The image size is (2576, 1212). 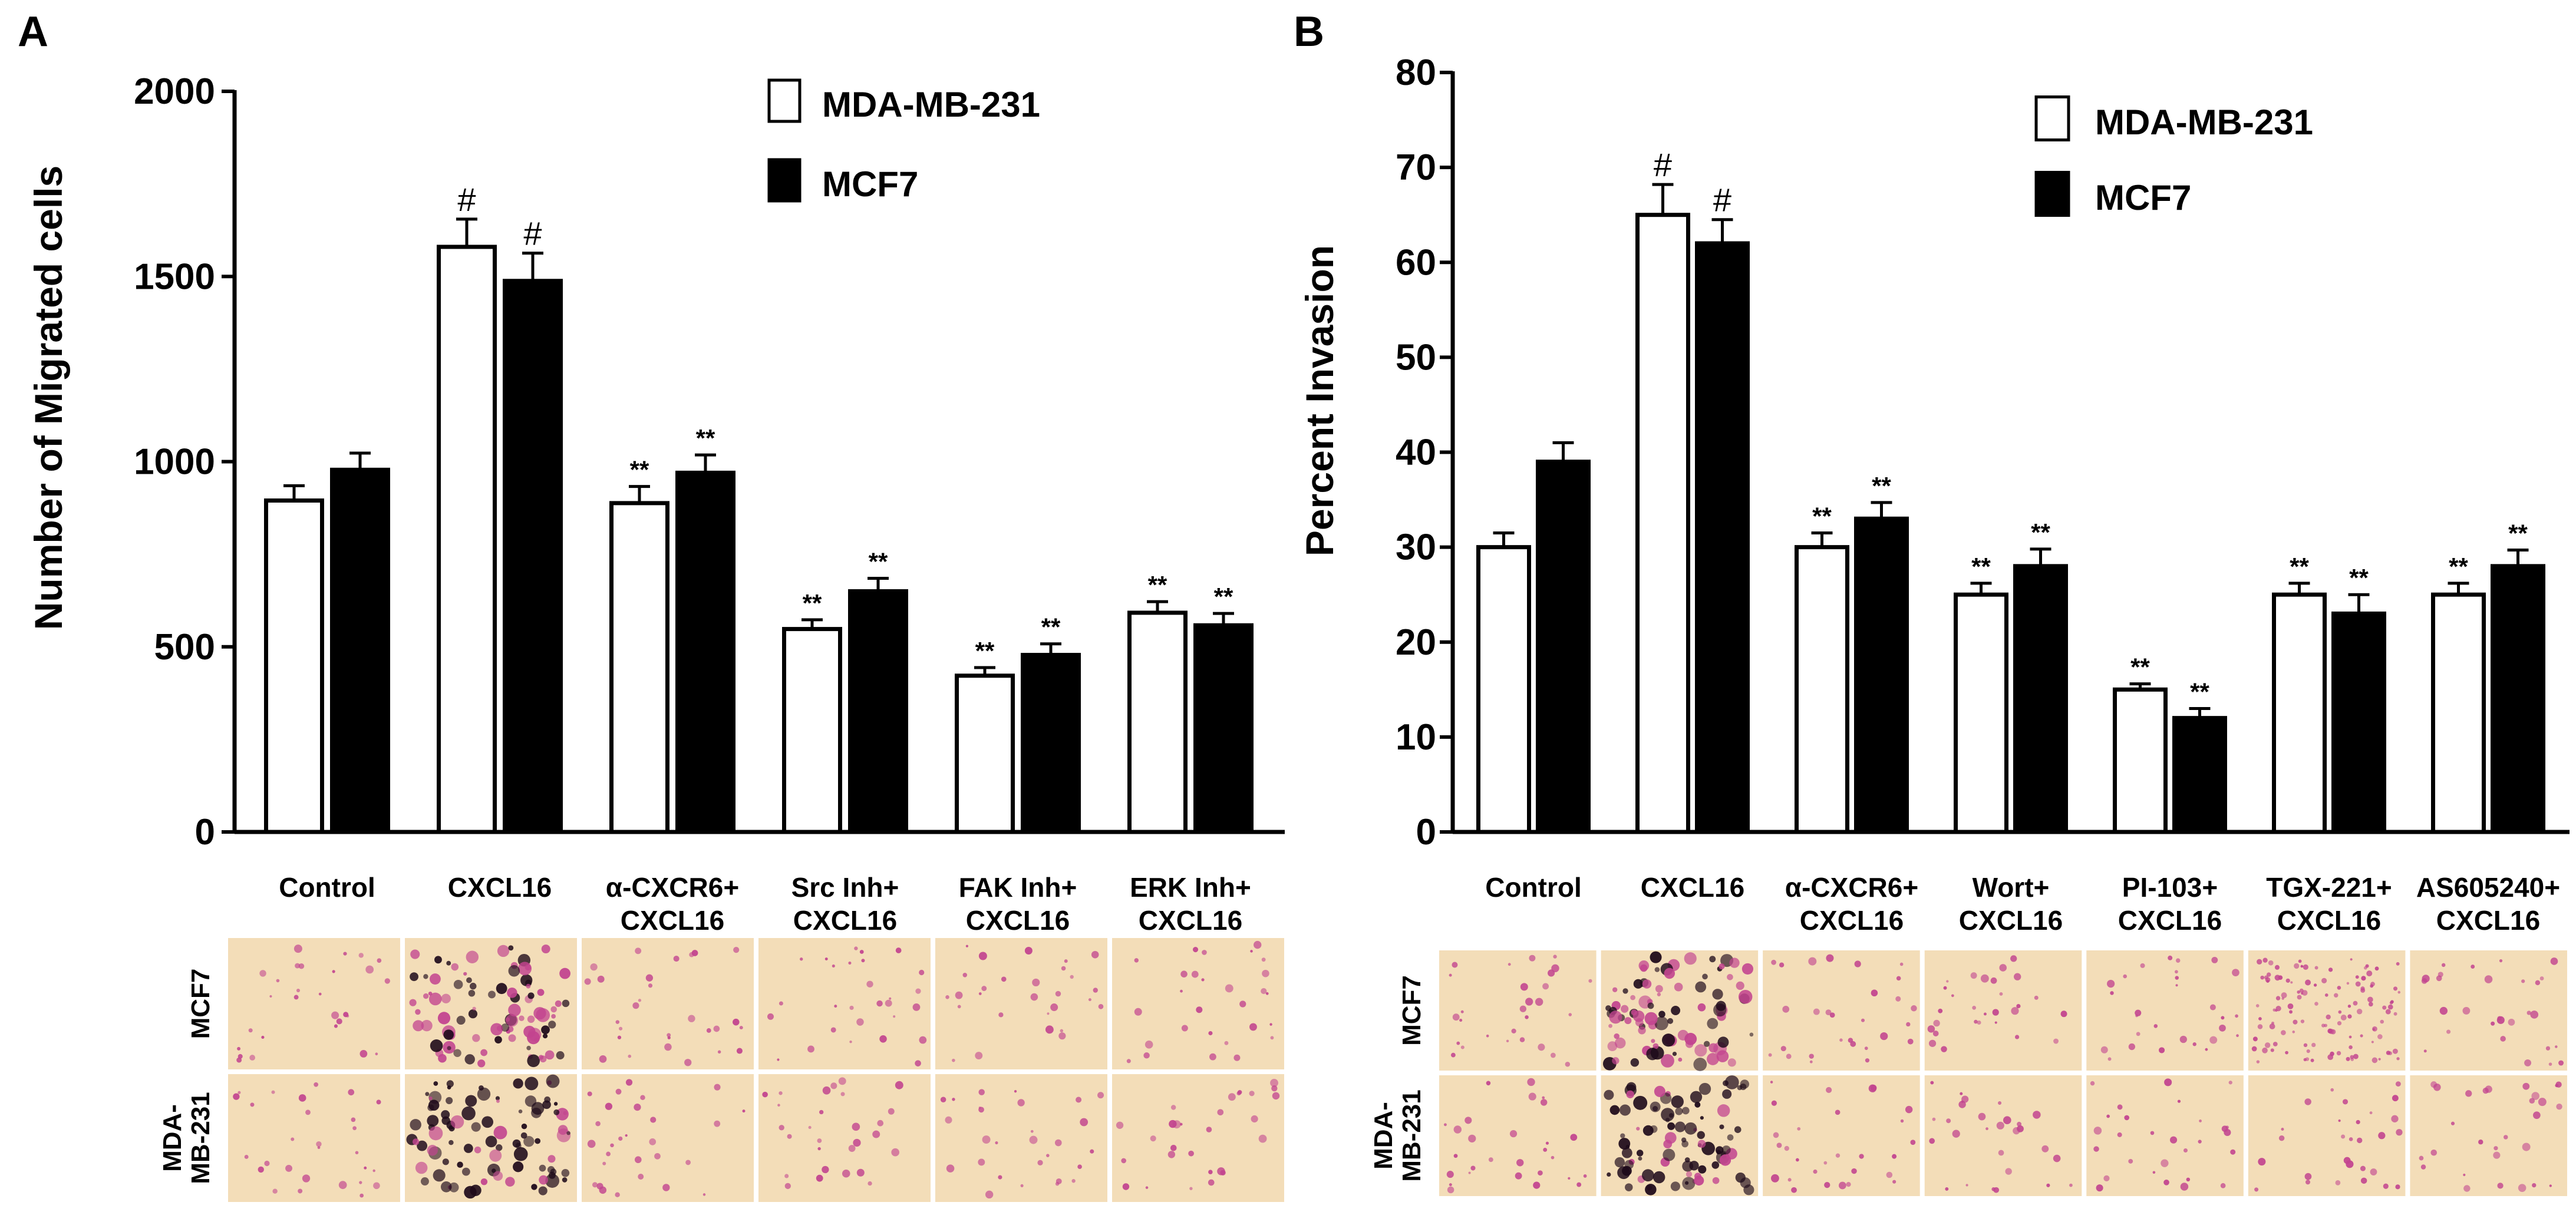 What do you see at coordinates (2518, 533) in the screenshot?
I see `significance-stars: **` at bounding box center [2518, 533].